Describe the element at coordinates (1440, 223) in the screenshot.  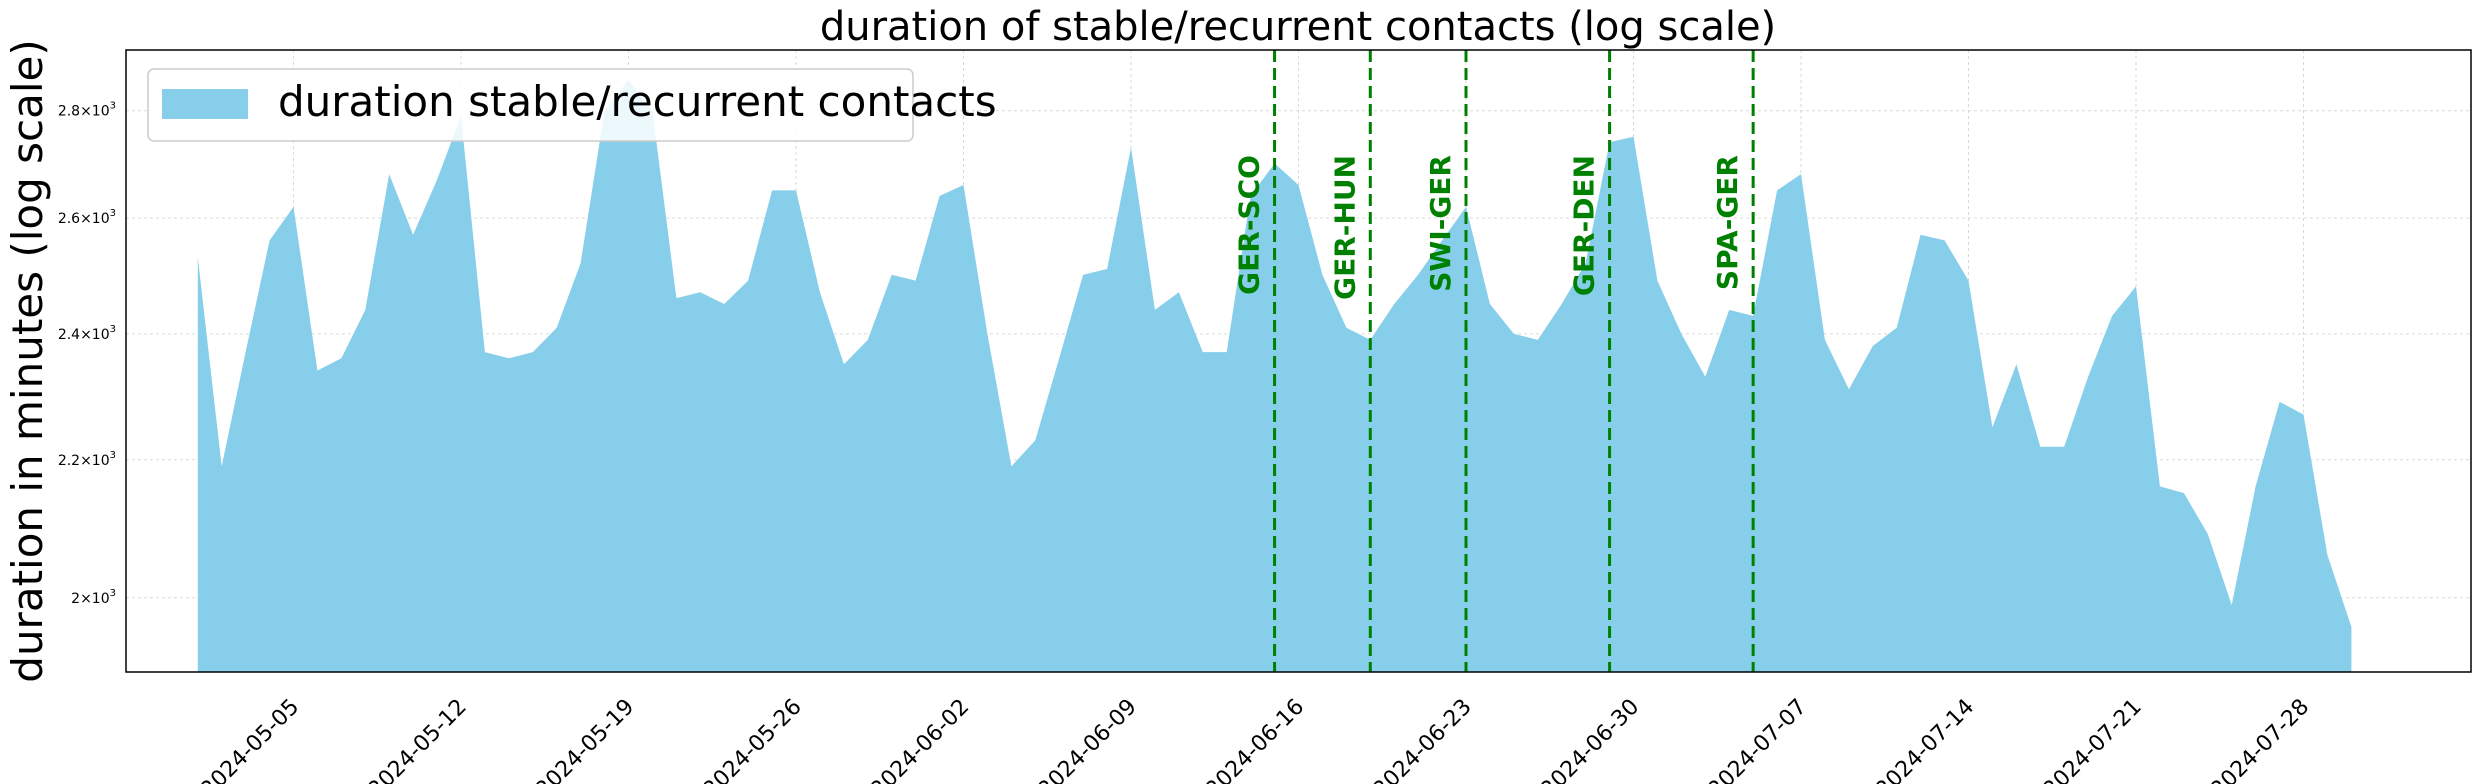
I see `event-label: SWI-GER` at that location.